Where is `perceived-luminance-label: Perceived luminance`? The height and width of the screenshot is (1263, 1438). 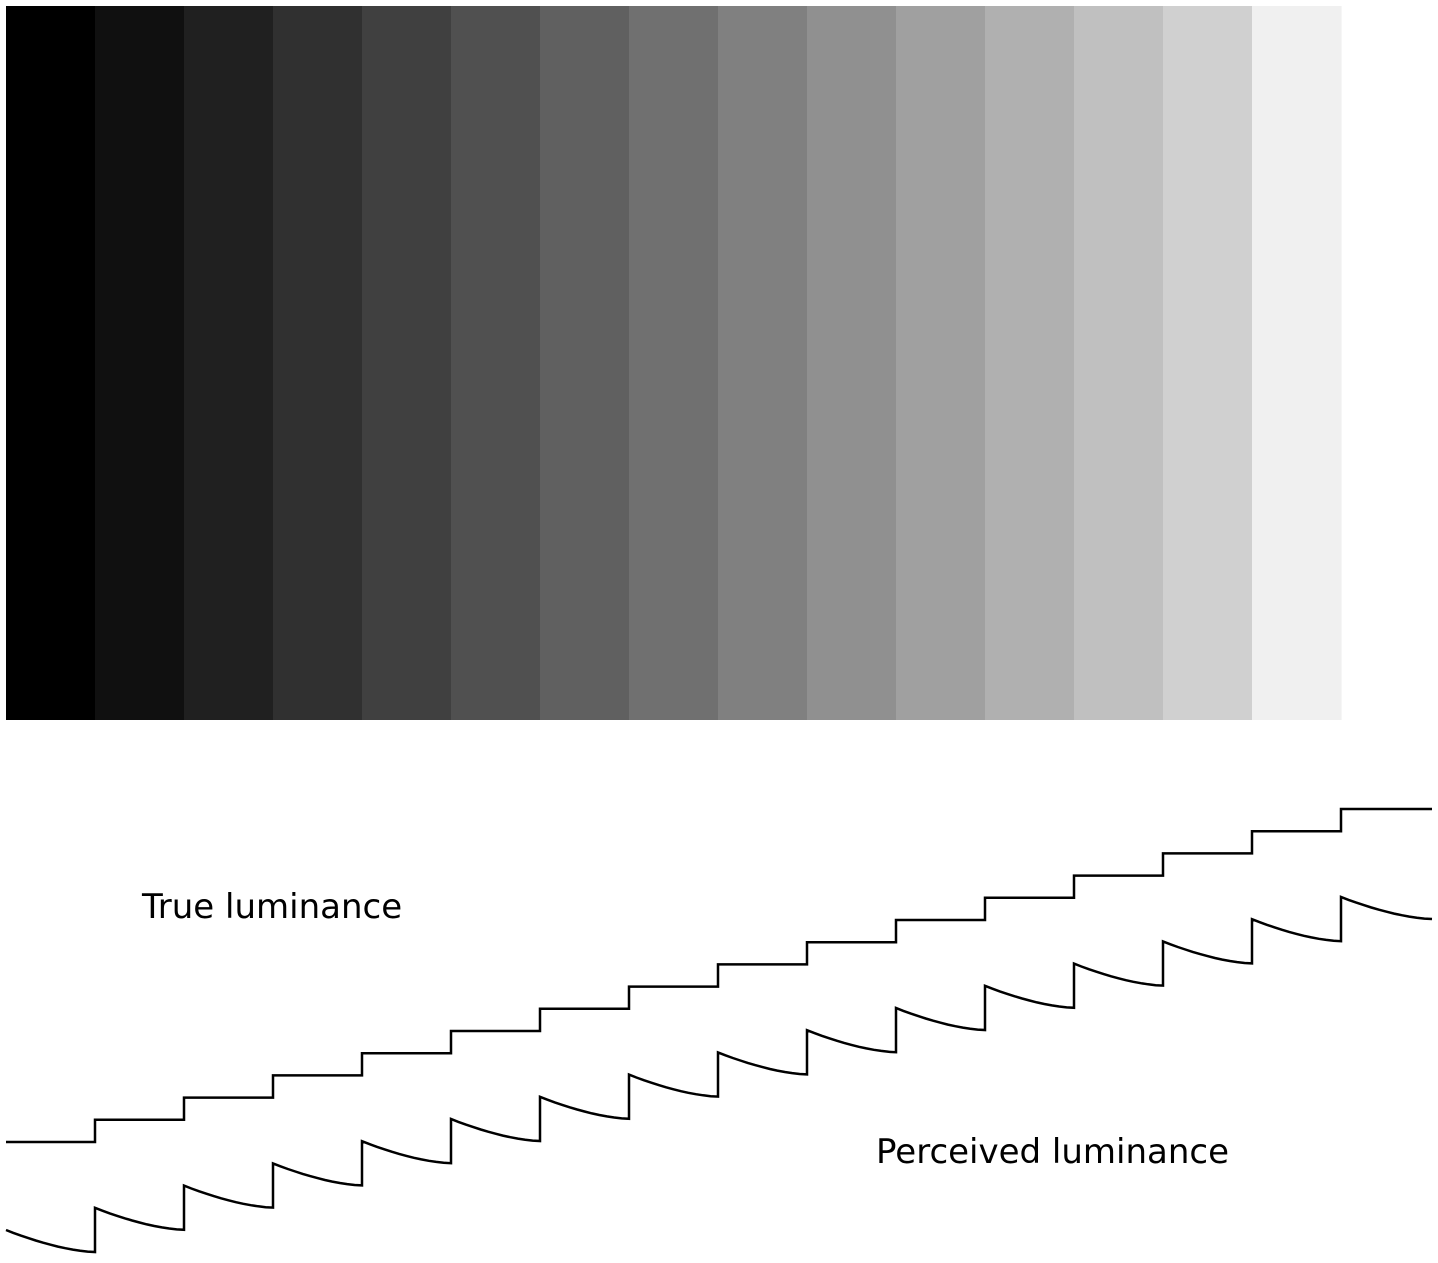
perceived-luminance-label: Perceived luminance is located at coordinates (1053, 1152).